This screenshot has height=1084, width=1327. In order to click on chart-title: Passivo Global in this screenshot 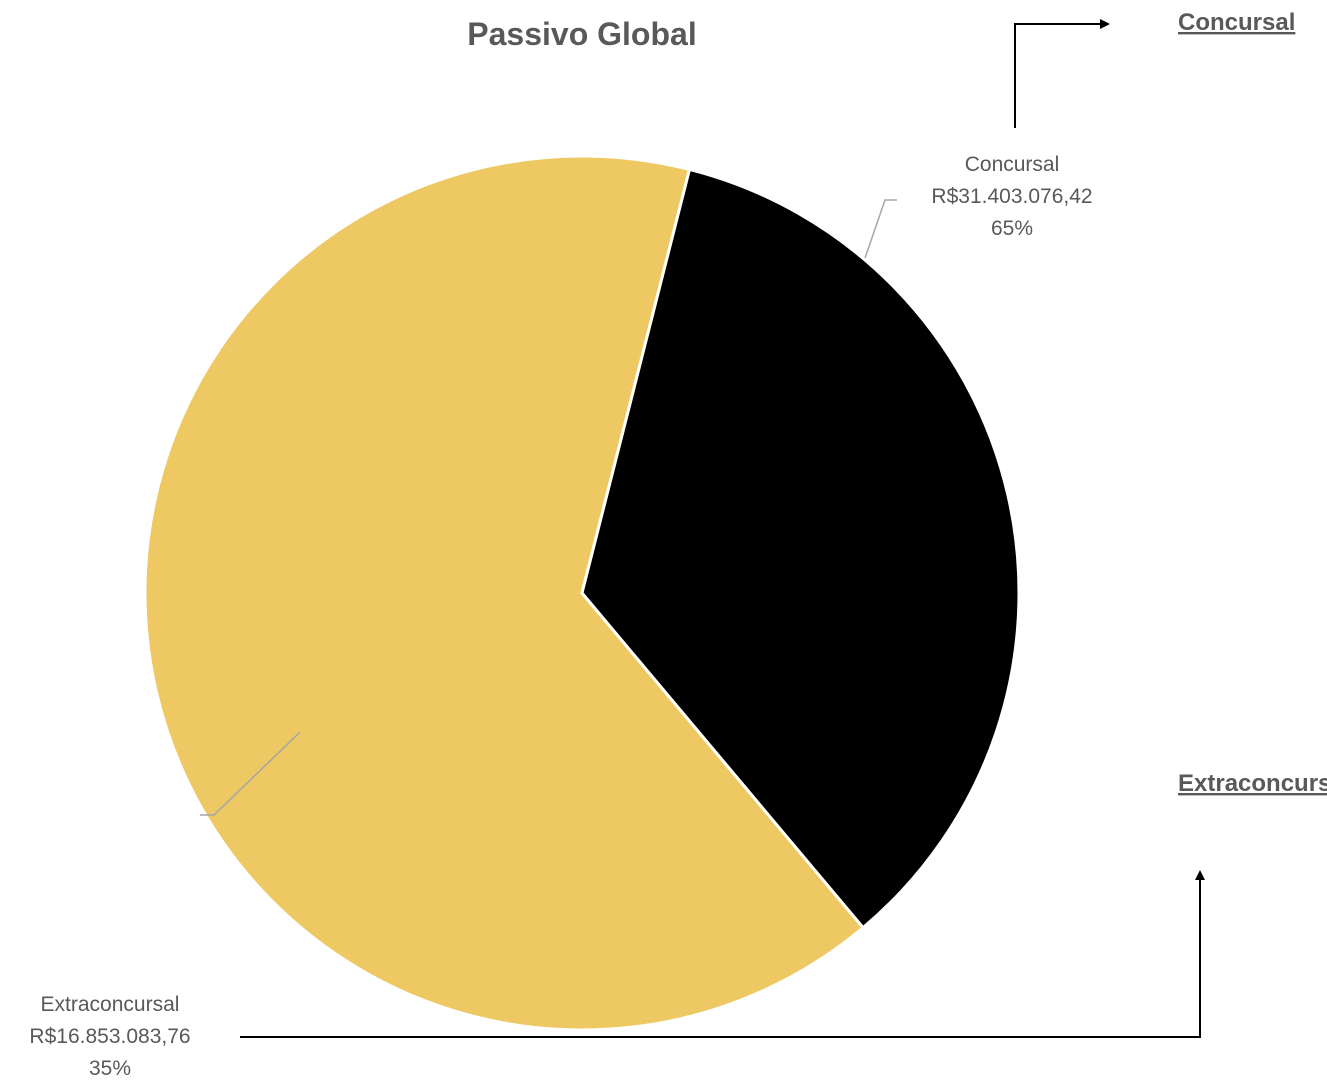, I will do `click(581, 34)`.